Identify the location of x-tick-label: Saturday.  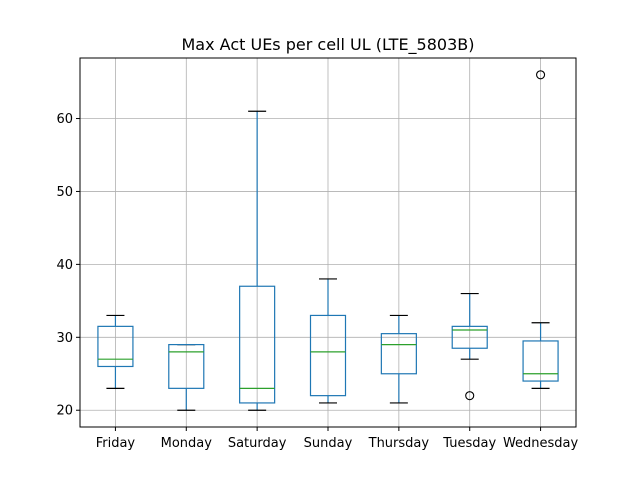
(257, 443).